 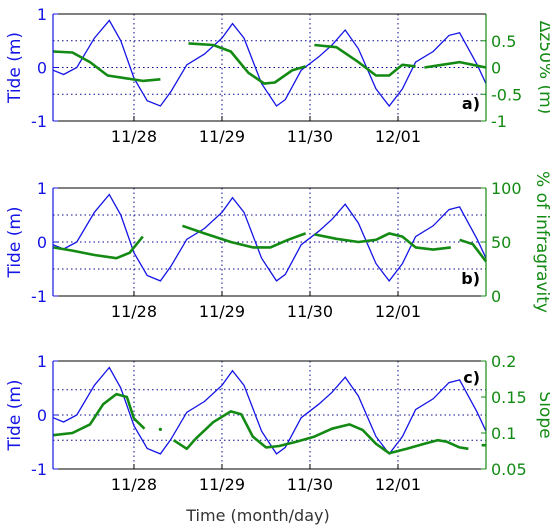 I want to click on right-tick-label-3: 0.5, so click(x=503, y=41).